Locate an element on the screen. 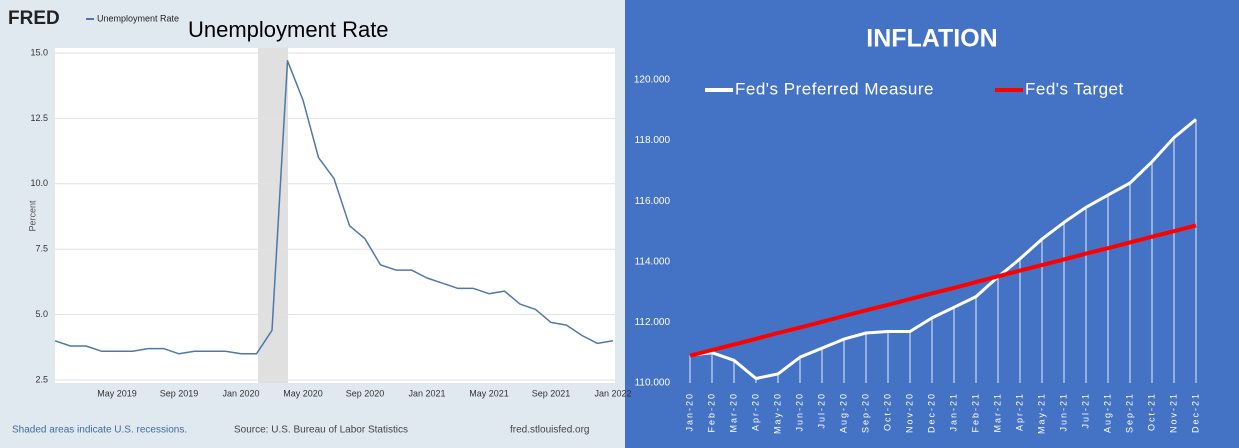 Image resolution: width=1239 pixels, height=448 pixels. x-tick-label: Oct-20 is located at coordinates (887, 411).